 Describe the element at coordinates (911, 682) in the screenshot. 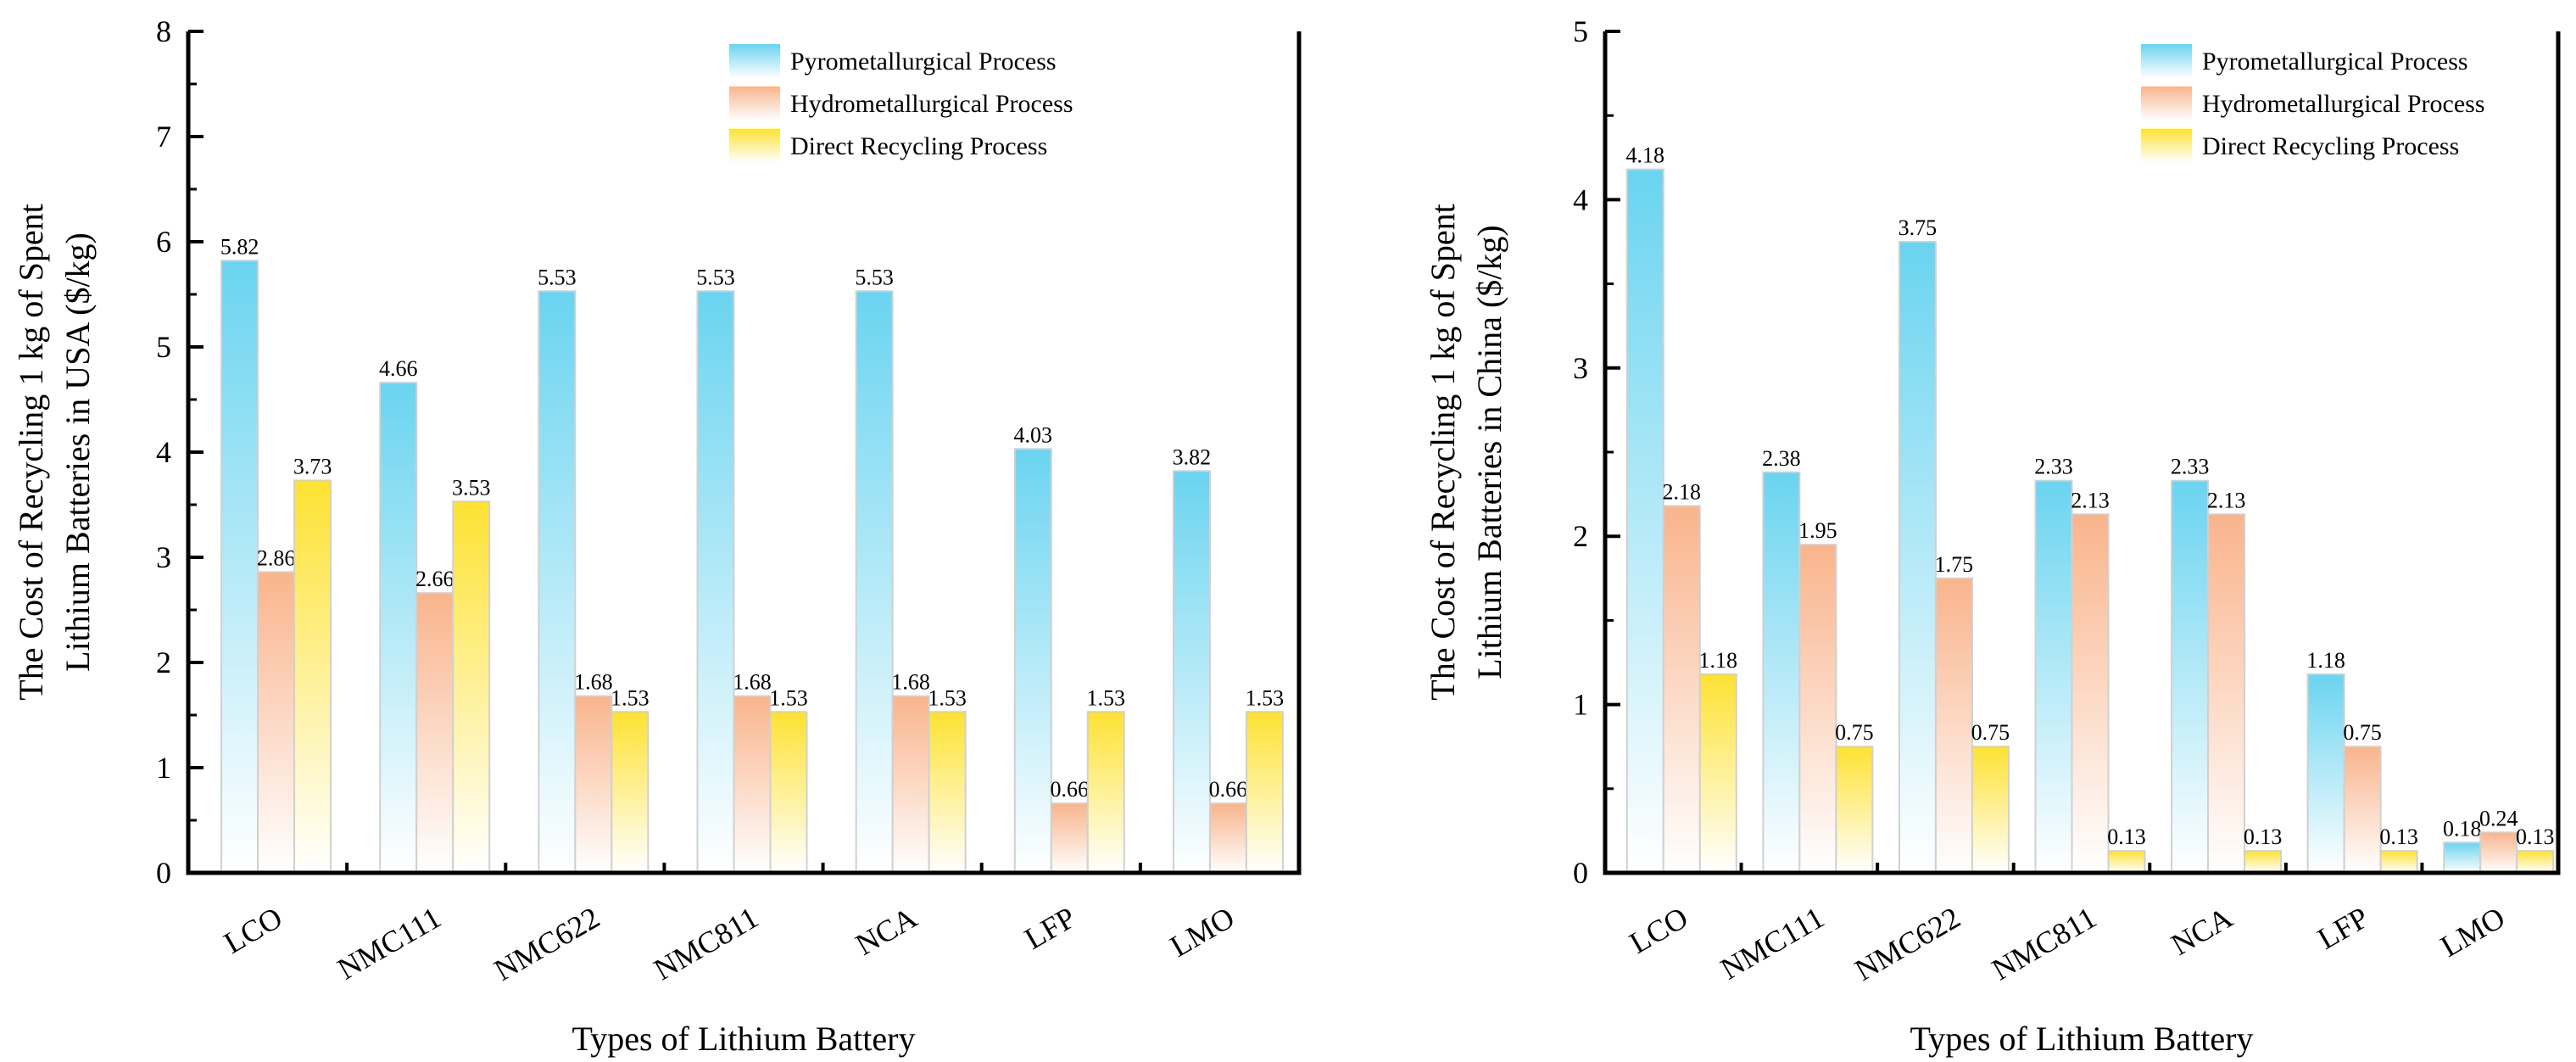

I see `data-label: 1.68` at that location.